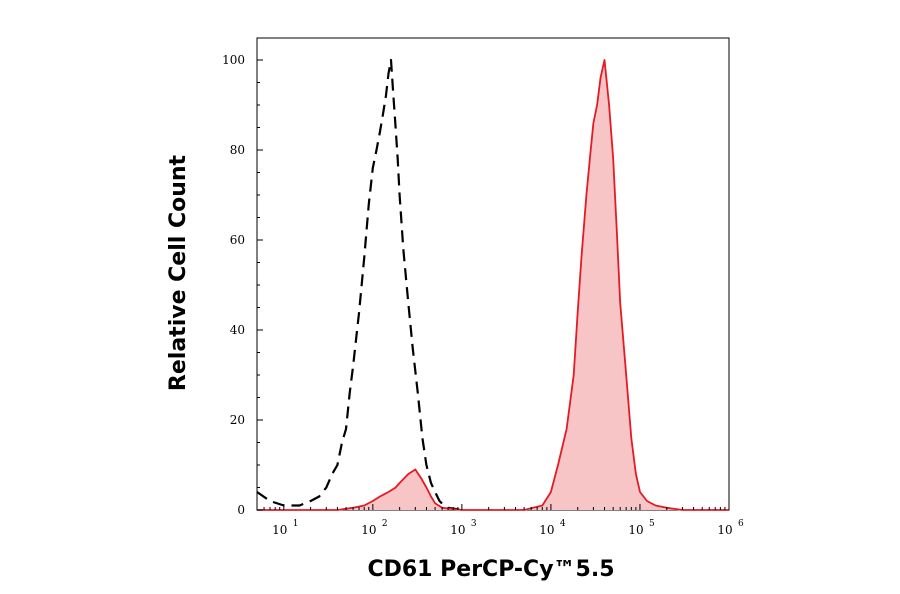 This screenshot has width=900, height=594. Describe the element at coordinates (385, 524) in the screenshot. I see `x-tick-exponent: 2` at that location.